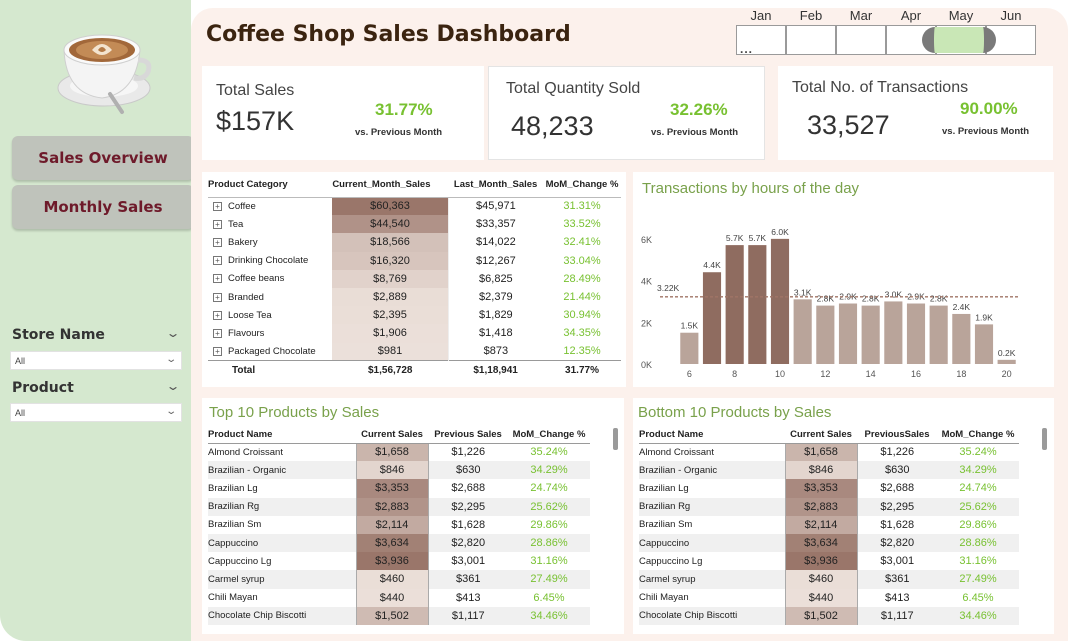  I want to click on month-label-apr: Apr, so click(911, 15).